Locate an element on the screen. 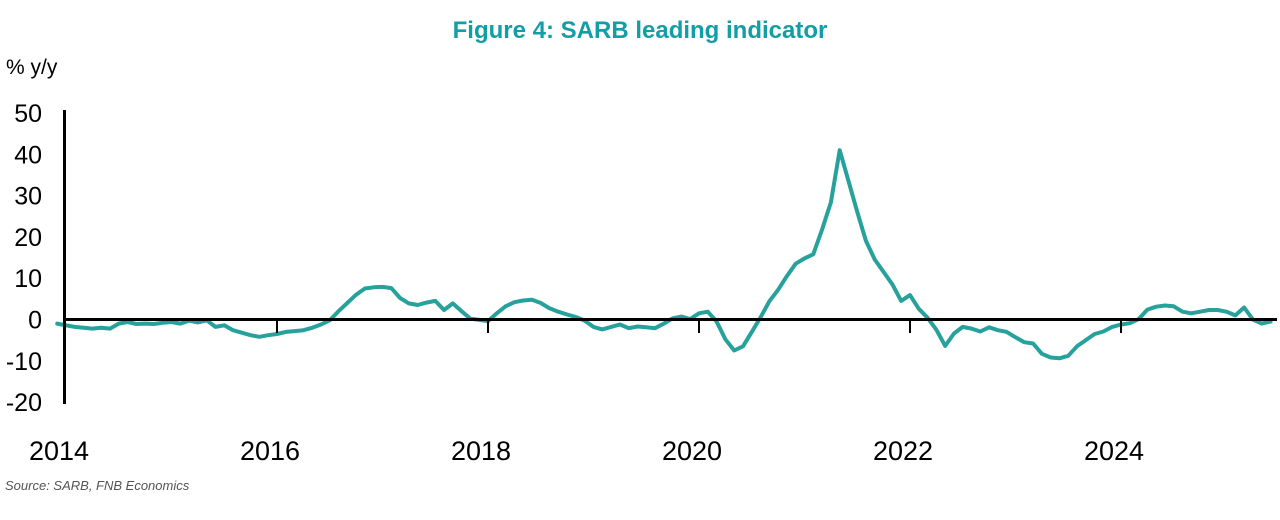 The image size is (1280, 520). y-tick-label: 10 is located at coordinates (28, 279).